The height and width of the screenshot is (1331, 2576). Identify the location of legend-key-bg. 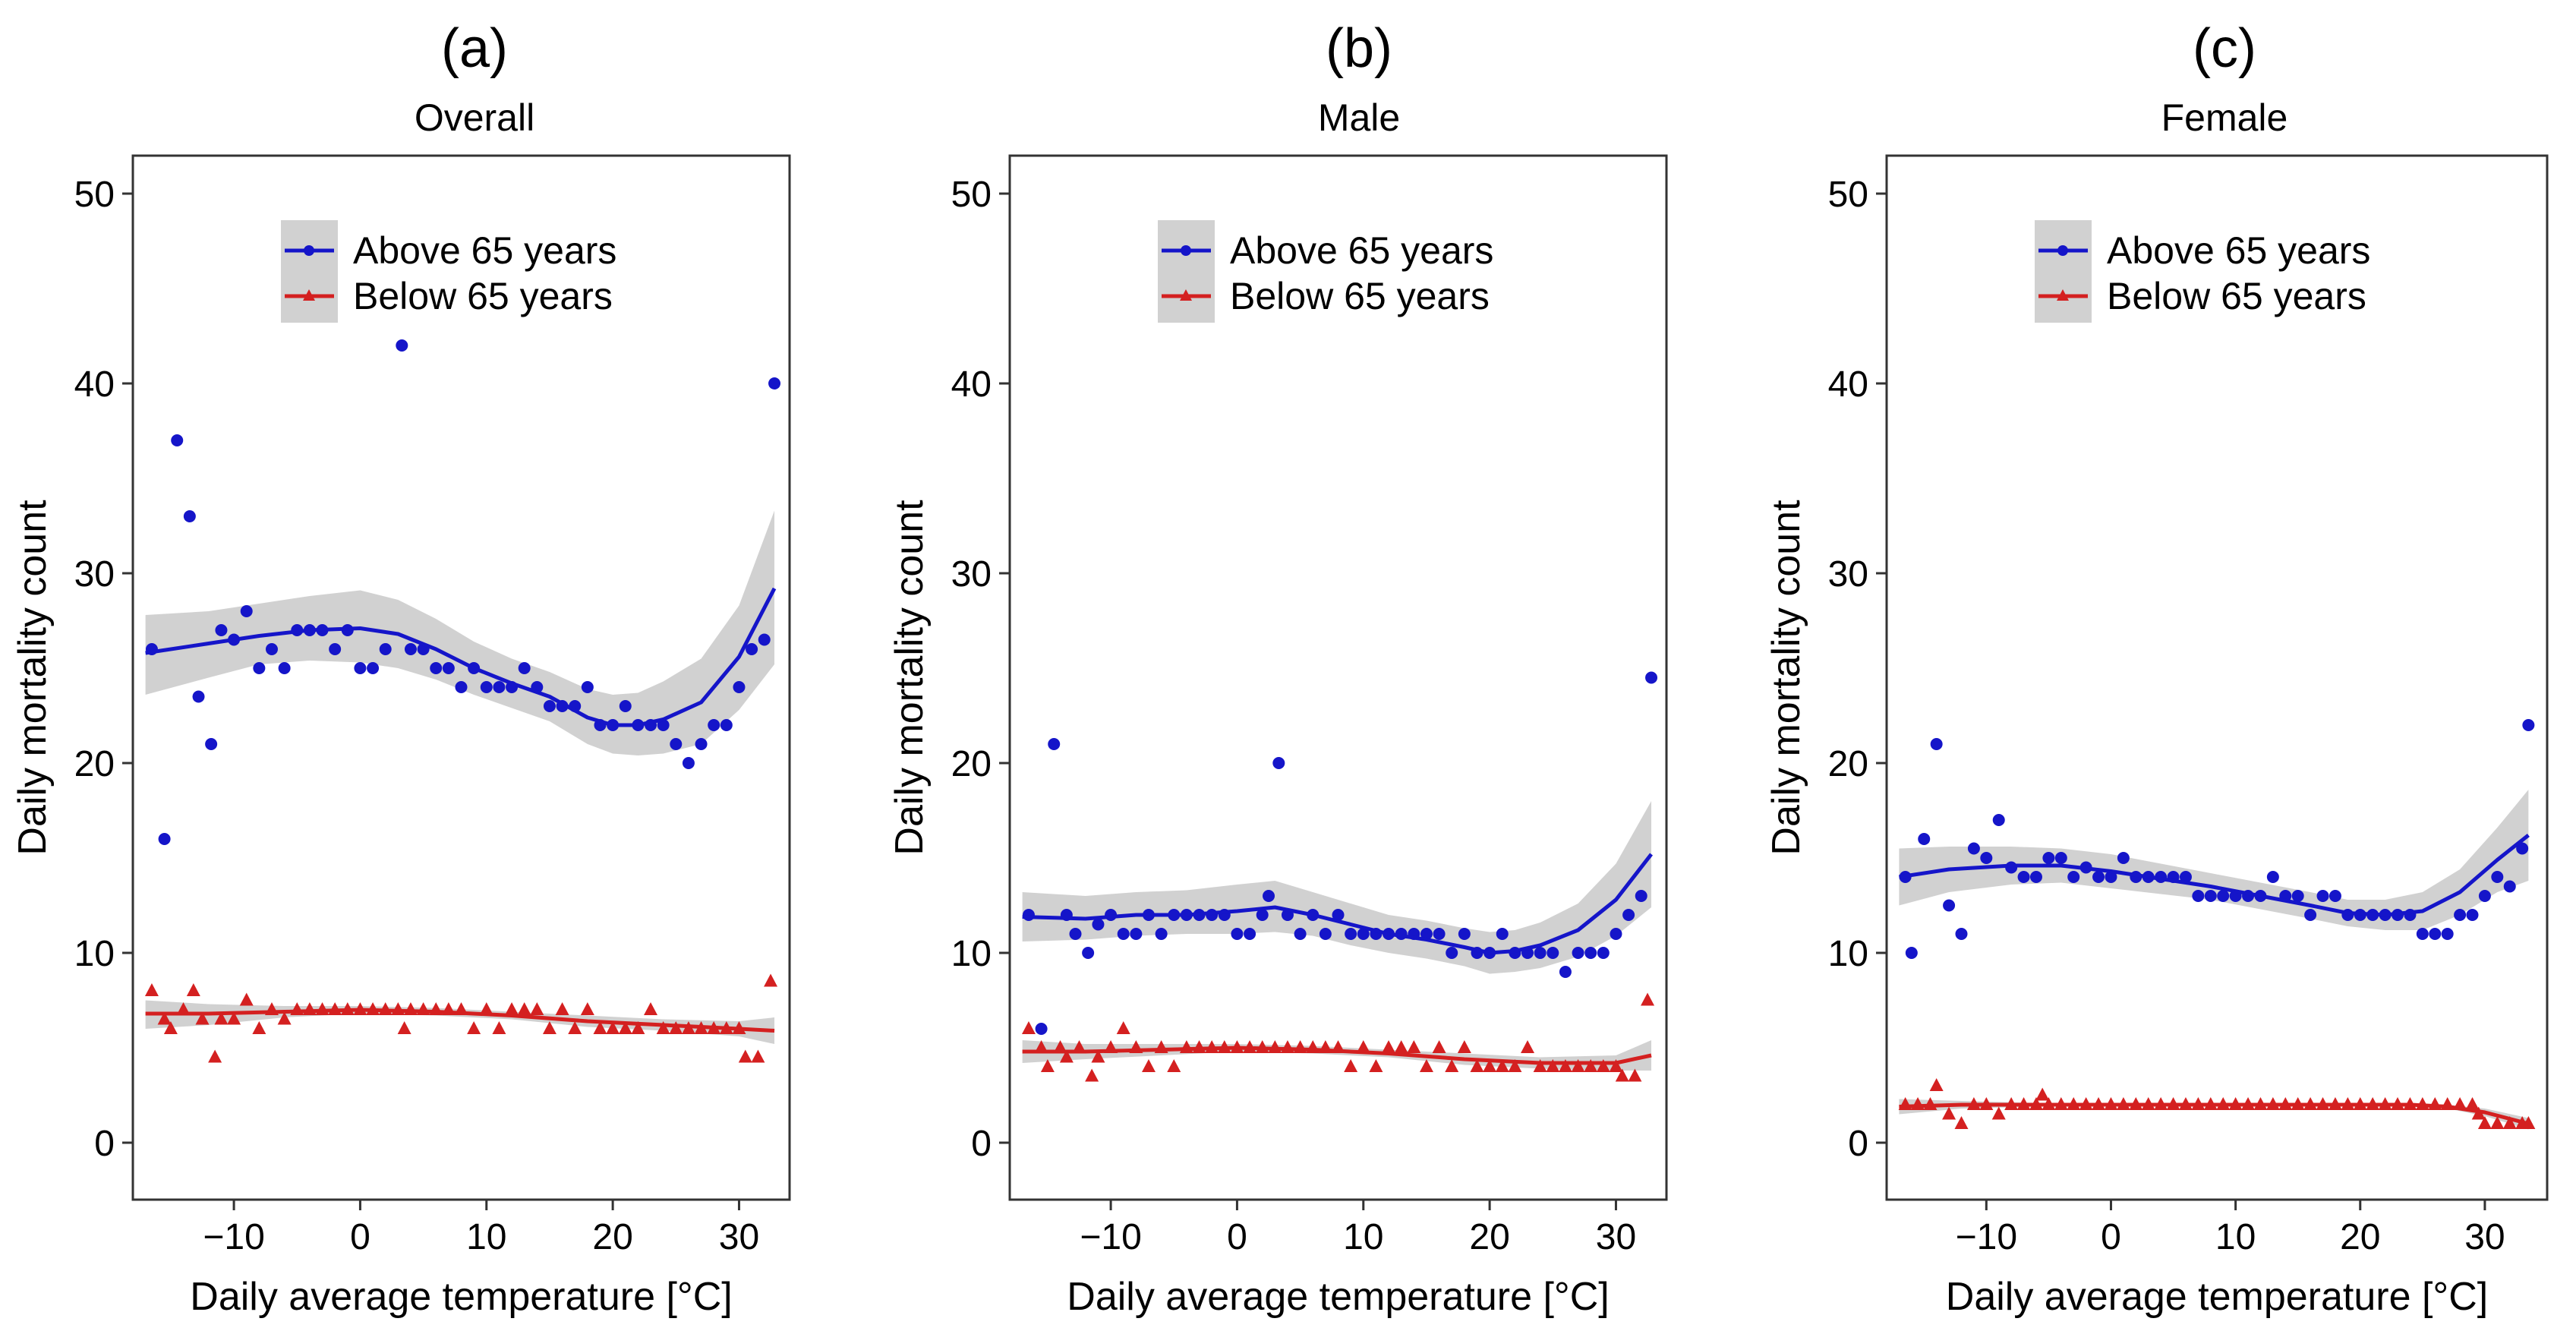
(1186, 271).